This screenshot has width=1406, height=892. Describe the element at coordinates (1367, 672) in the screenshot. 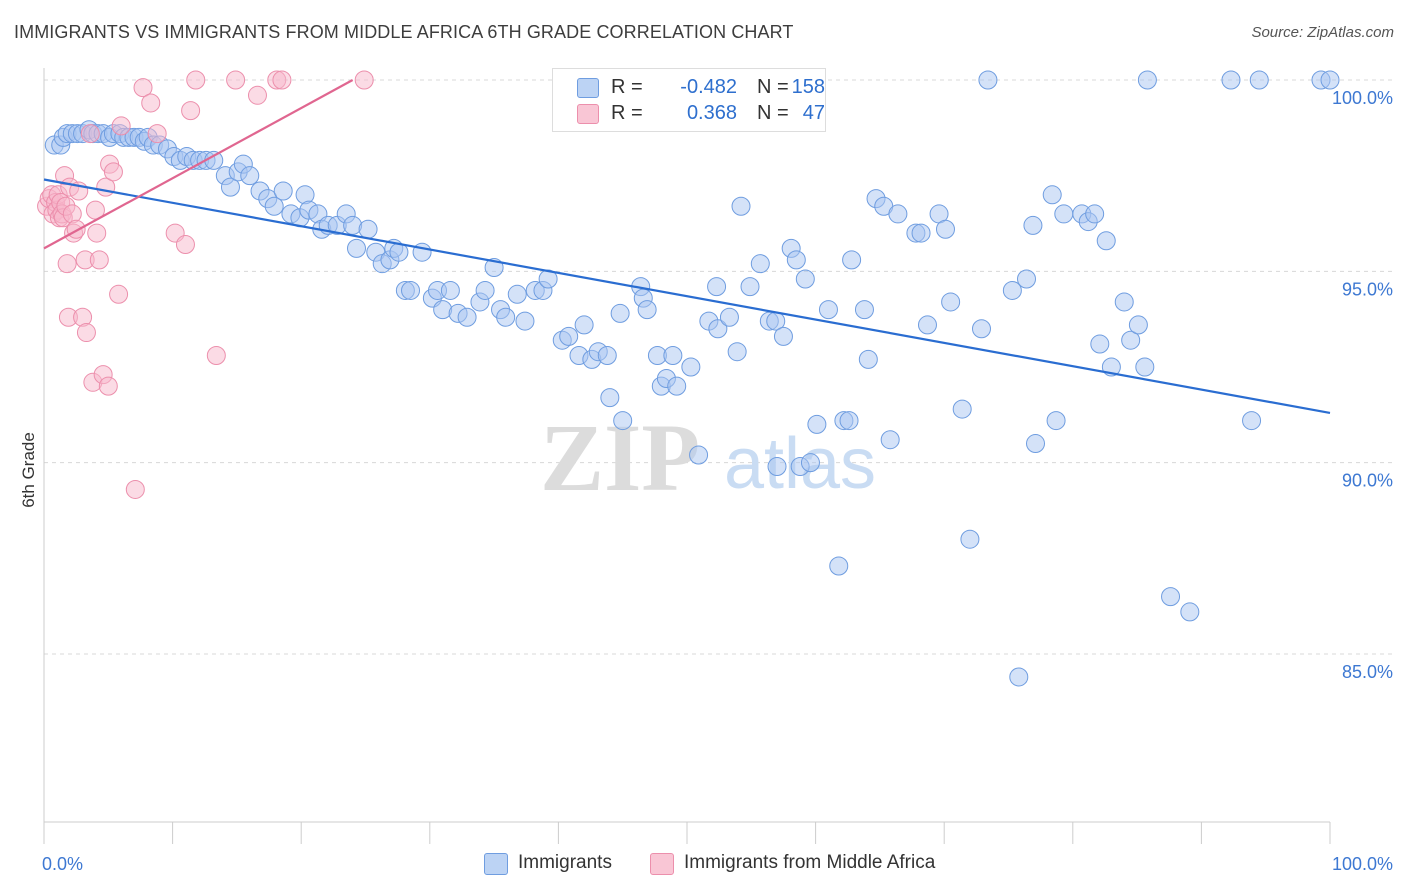

I see `y-tick-label: 85.0%` at that location.